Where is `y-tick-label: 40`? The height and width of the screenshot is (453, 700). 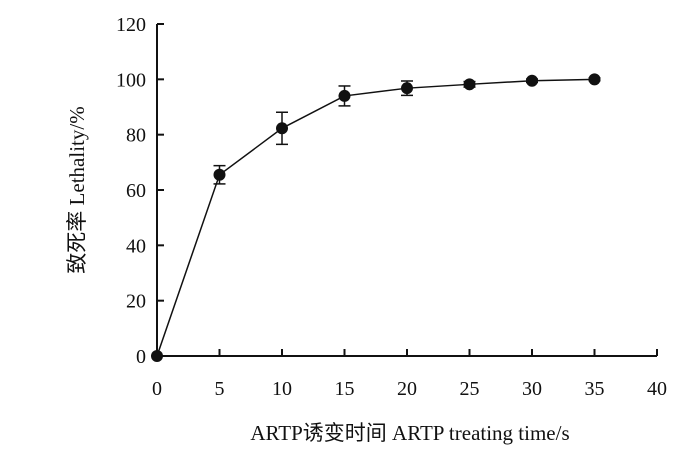
y-tick-label: 40 is located at coordinates (136, 246).